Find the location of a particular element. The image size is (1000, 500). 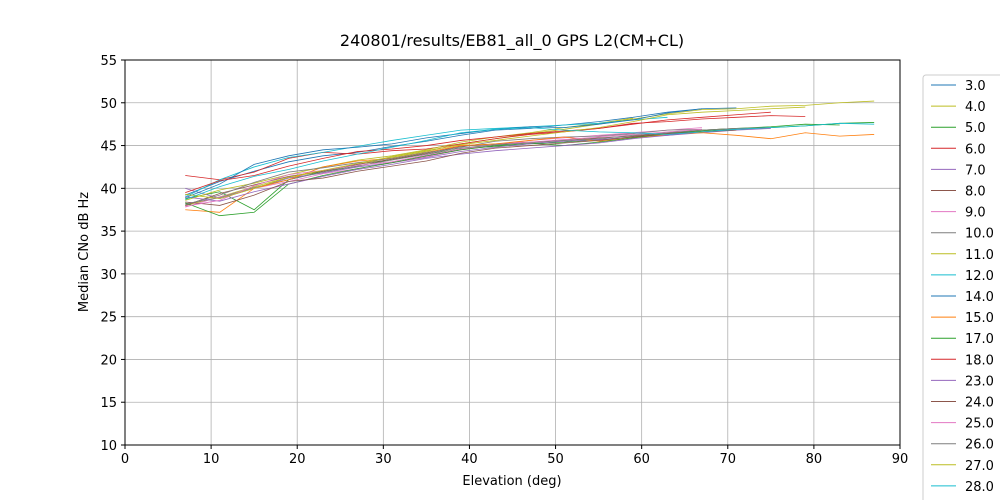

legend-label: 5.0 is located at coordinates (975, 128).